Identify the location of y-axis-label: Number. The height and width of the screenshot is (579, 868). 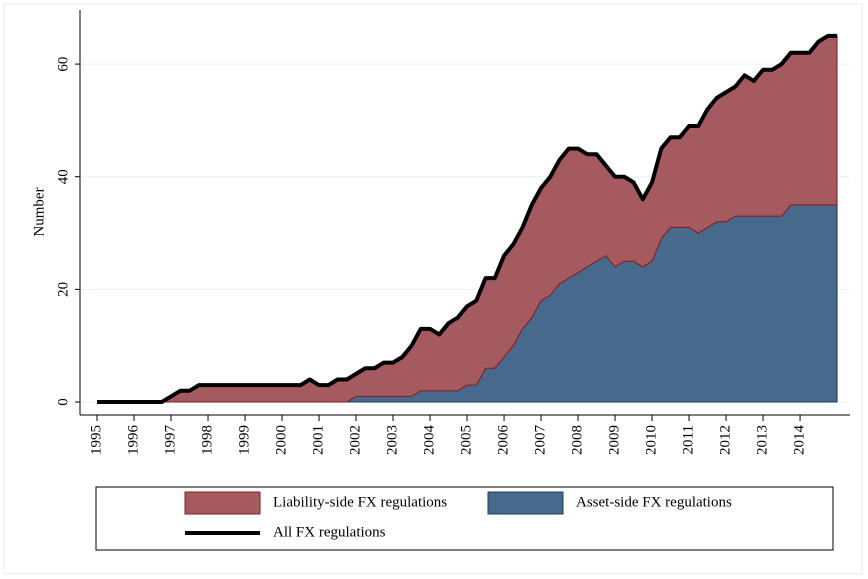
(39, 211).